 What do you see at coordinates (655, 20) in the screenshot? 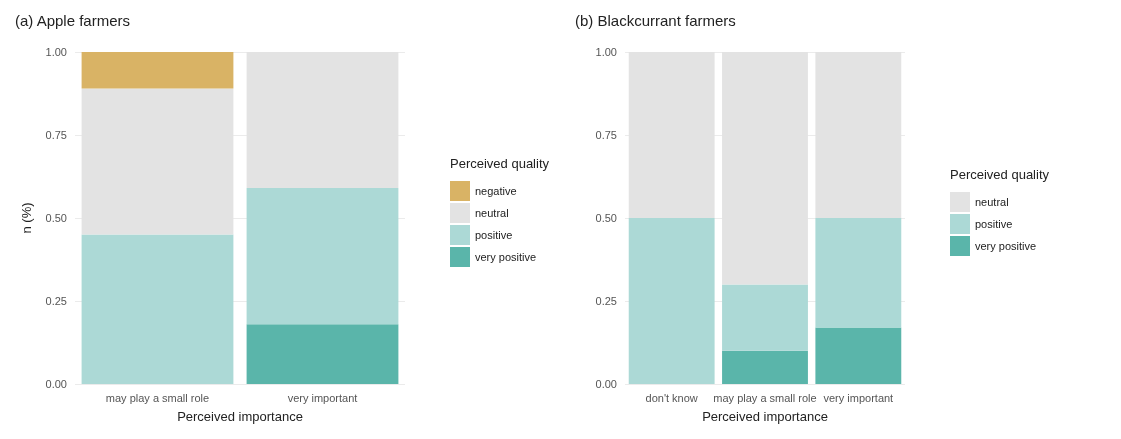
I see `chart-title: (b) Blackcurrant farmers` at bounding box center [655, 20].